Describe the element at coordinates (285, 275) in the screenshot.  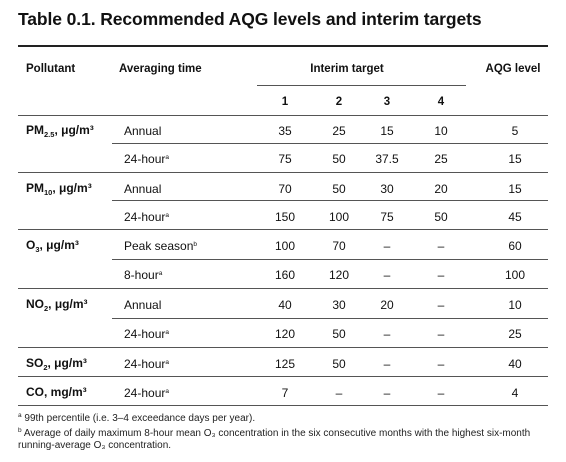
I see `interim-target-cell: 160` at that location.